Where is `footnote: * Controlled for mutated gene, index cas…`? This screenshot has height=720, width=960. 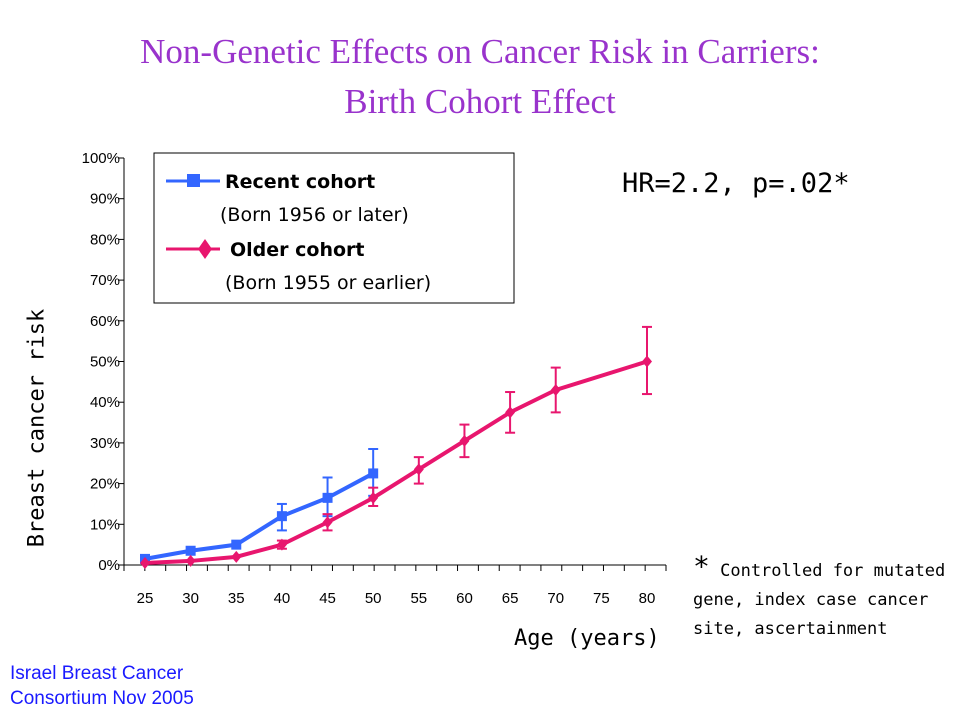
footnote: * Controlled for mutated gene, index cas… is located at coordinates (824, 598).